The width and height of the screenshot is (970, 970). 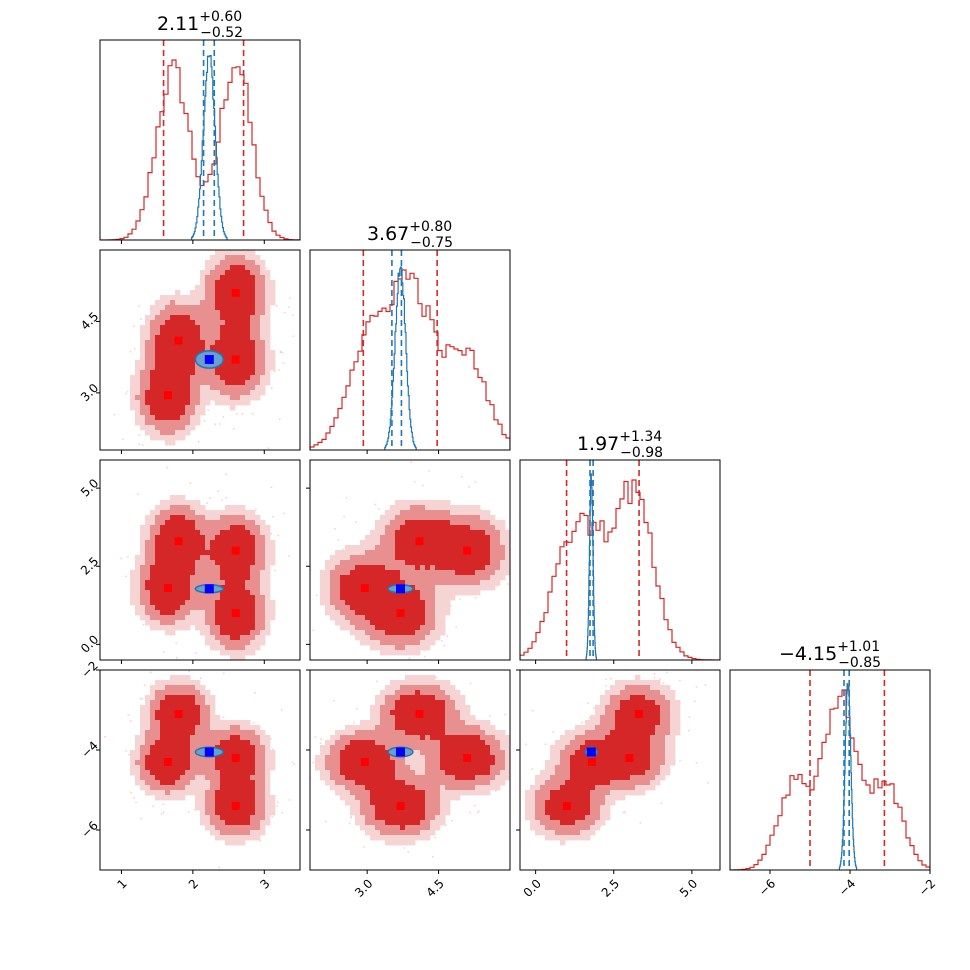 I want to click on x-tick-label: 3.0, so click(x=363, y=887).